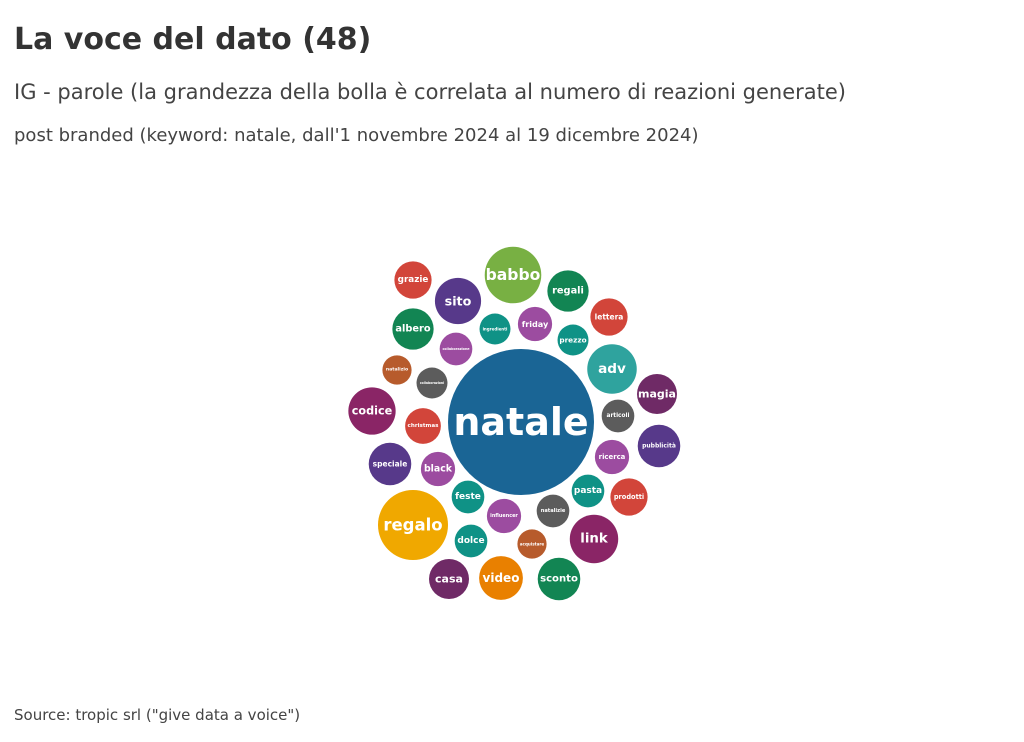 The height and width of the screenshot is (742, 1024). I want to click on bubble-pasta: pasta, so click(588, 491).